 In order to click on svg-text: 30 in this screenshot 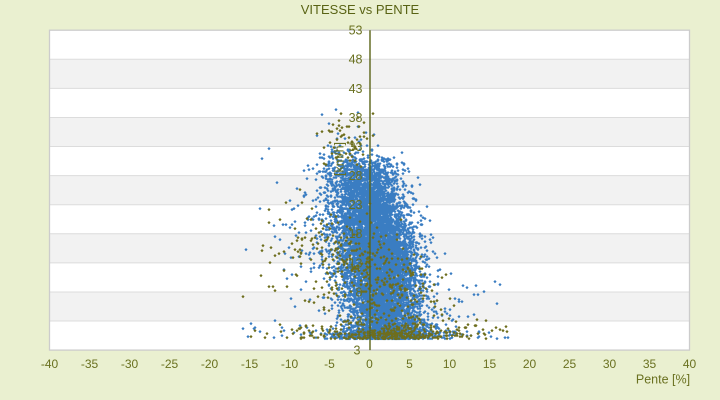, I will do `click(610, 364)`.